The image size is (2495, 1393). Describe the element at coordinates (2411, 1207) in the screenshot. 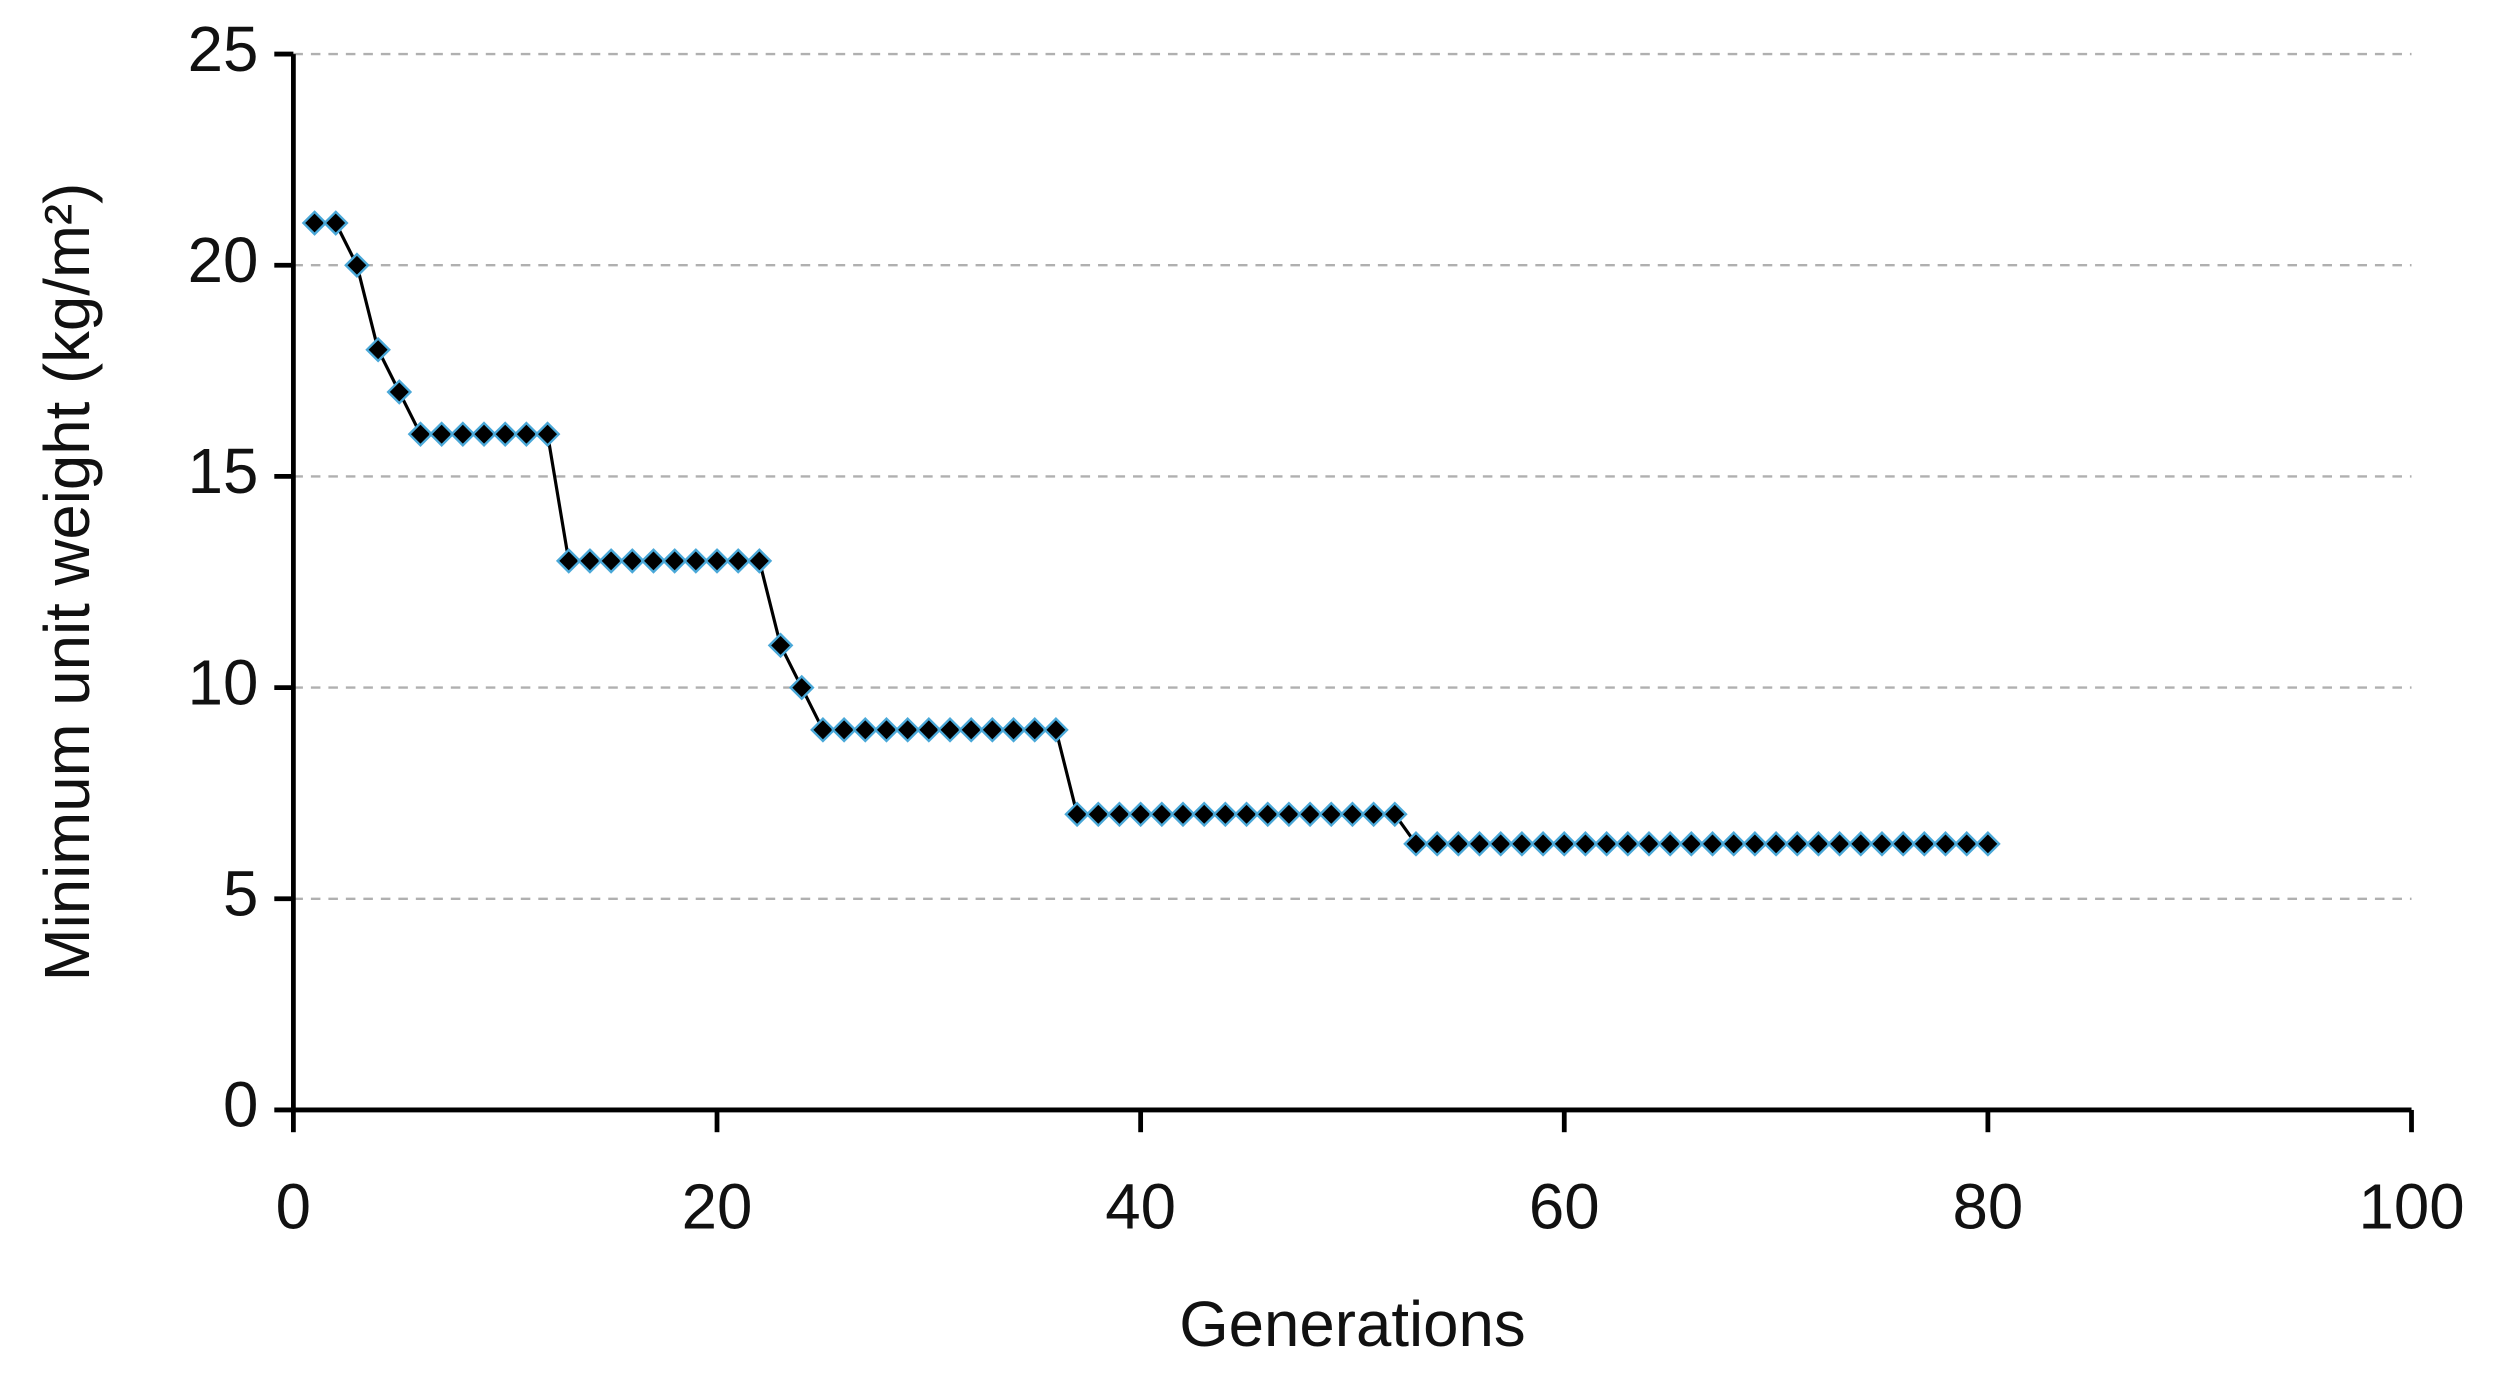

I see `x-tick-label: 100` at that location.